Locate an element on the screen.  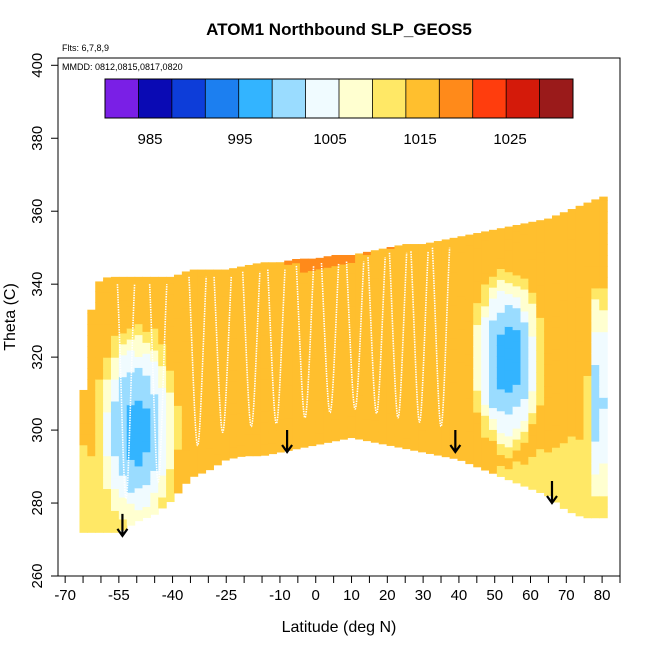
colorbar-swatch is located at coordinates (188, 98).